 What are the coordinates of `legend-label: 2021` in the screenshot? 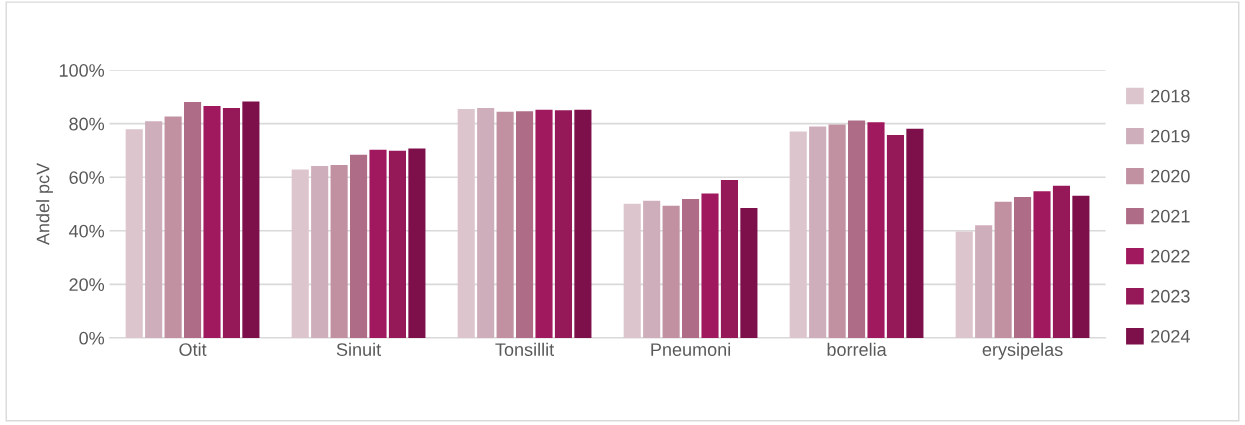 It's located at (1170, 216).